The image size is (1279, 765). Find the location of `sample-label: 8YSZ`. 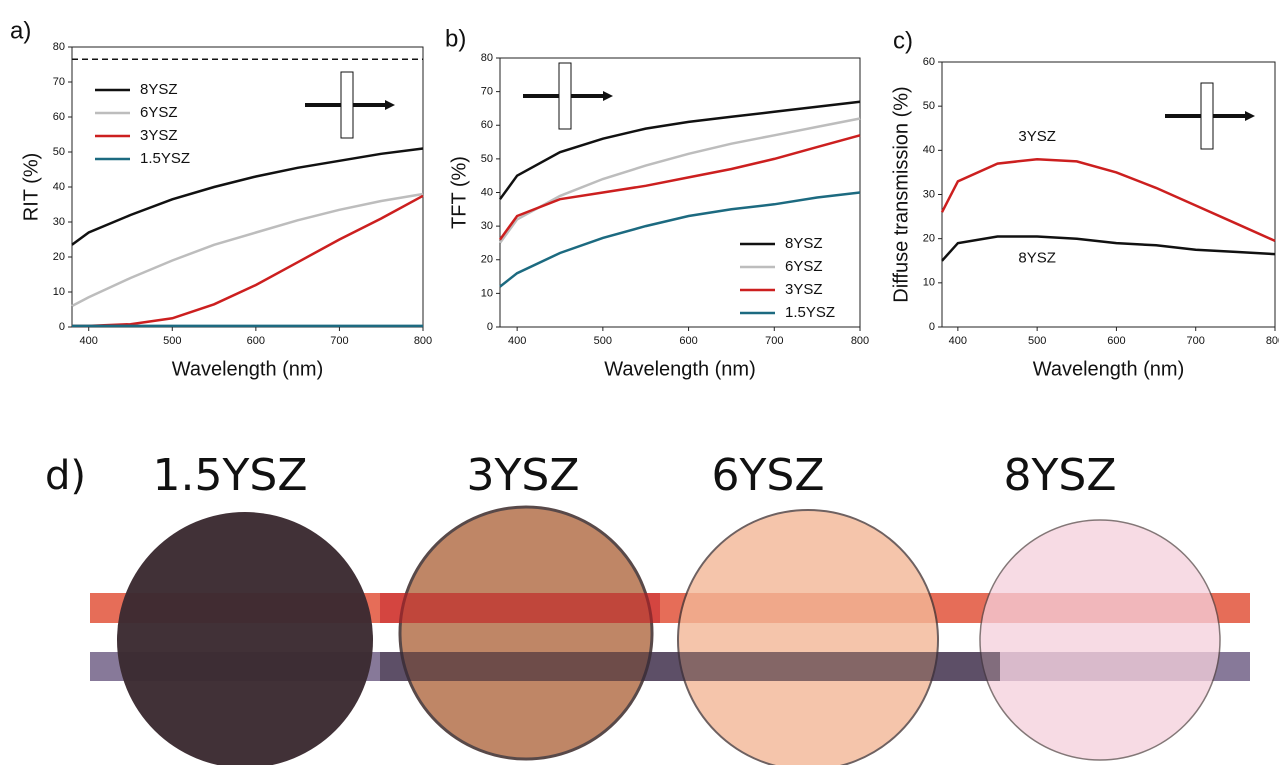

sample-label: 8YSZ is located at coordinates (1060, 475).